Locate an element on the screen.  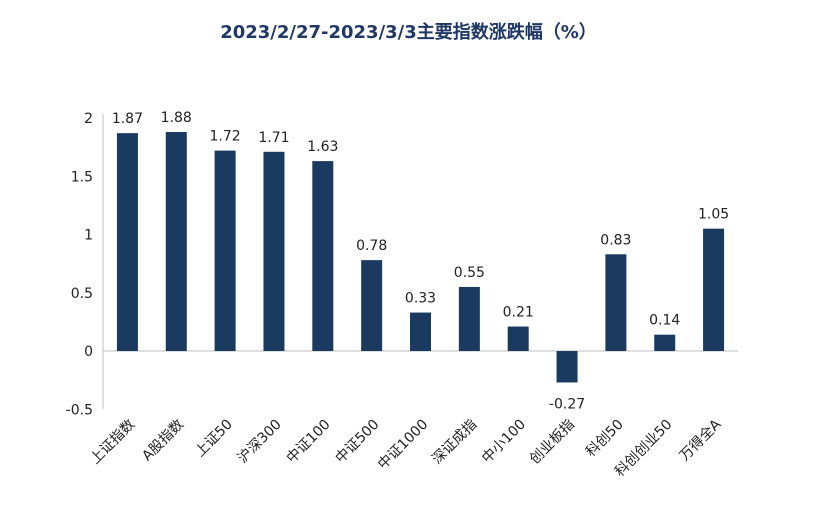
y-tick-label: 0.5 is located at coordinates (82, 294).